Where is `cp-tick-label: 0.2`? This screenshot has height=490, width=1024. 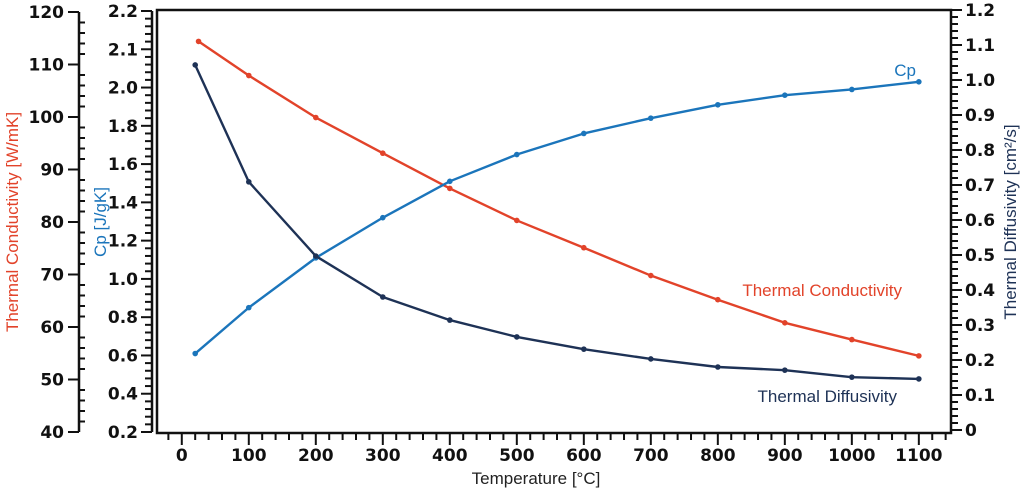
cp-tick-label: 0.2 is located at coordinates (123, 433).